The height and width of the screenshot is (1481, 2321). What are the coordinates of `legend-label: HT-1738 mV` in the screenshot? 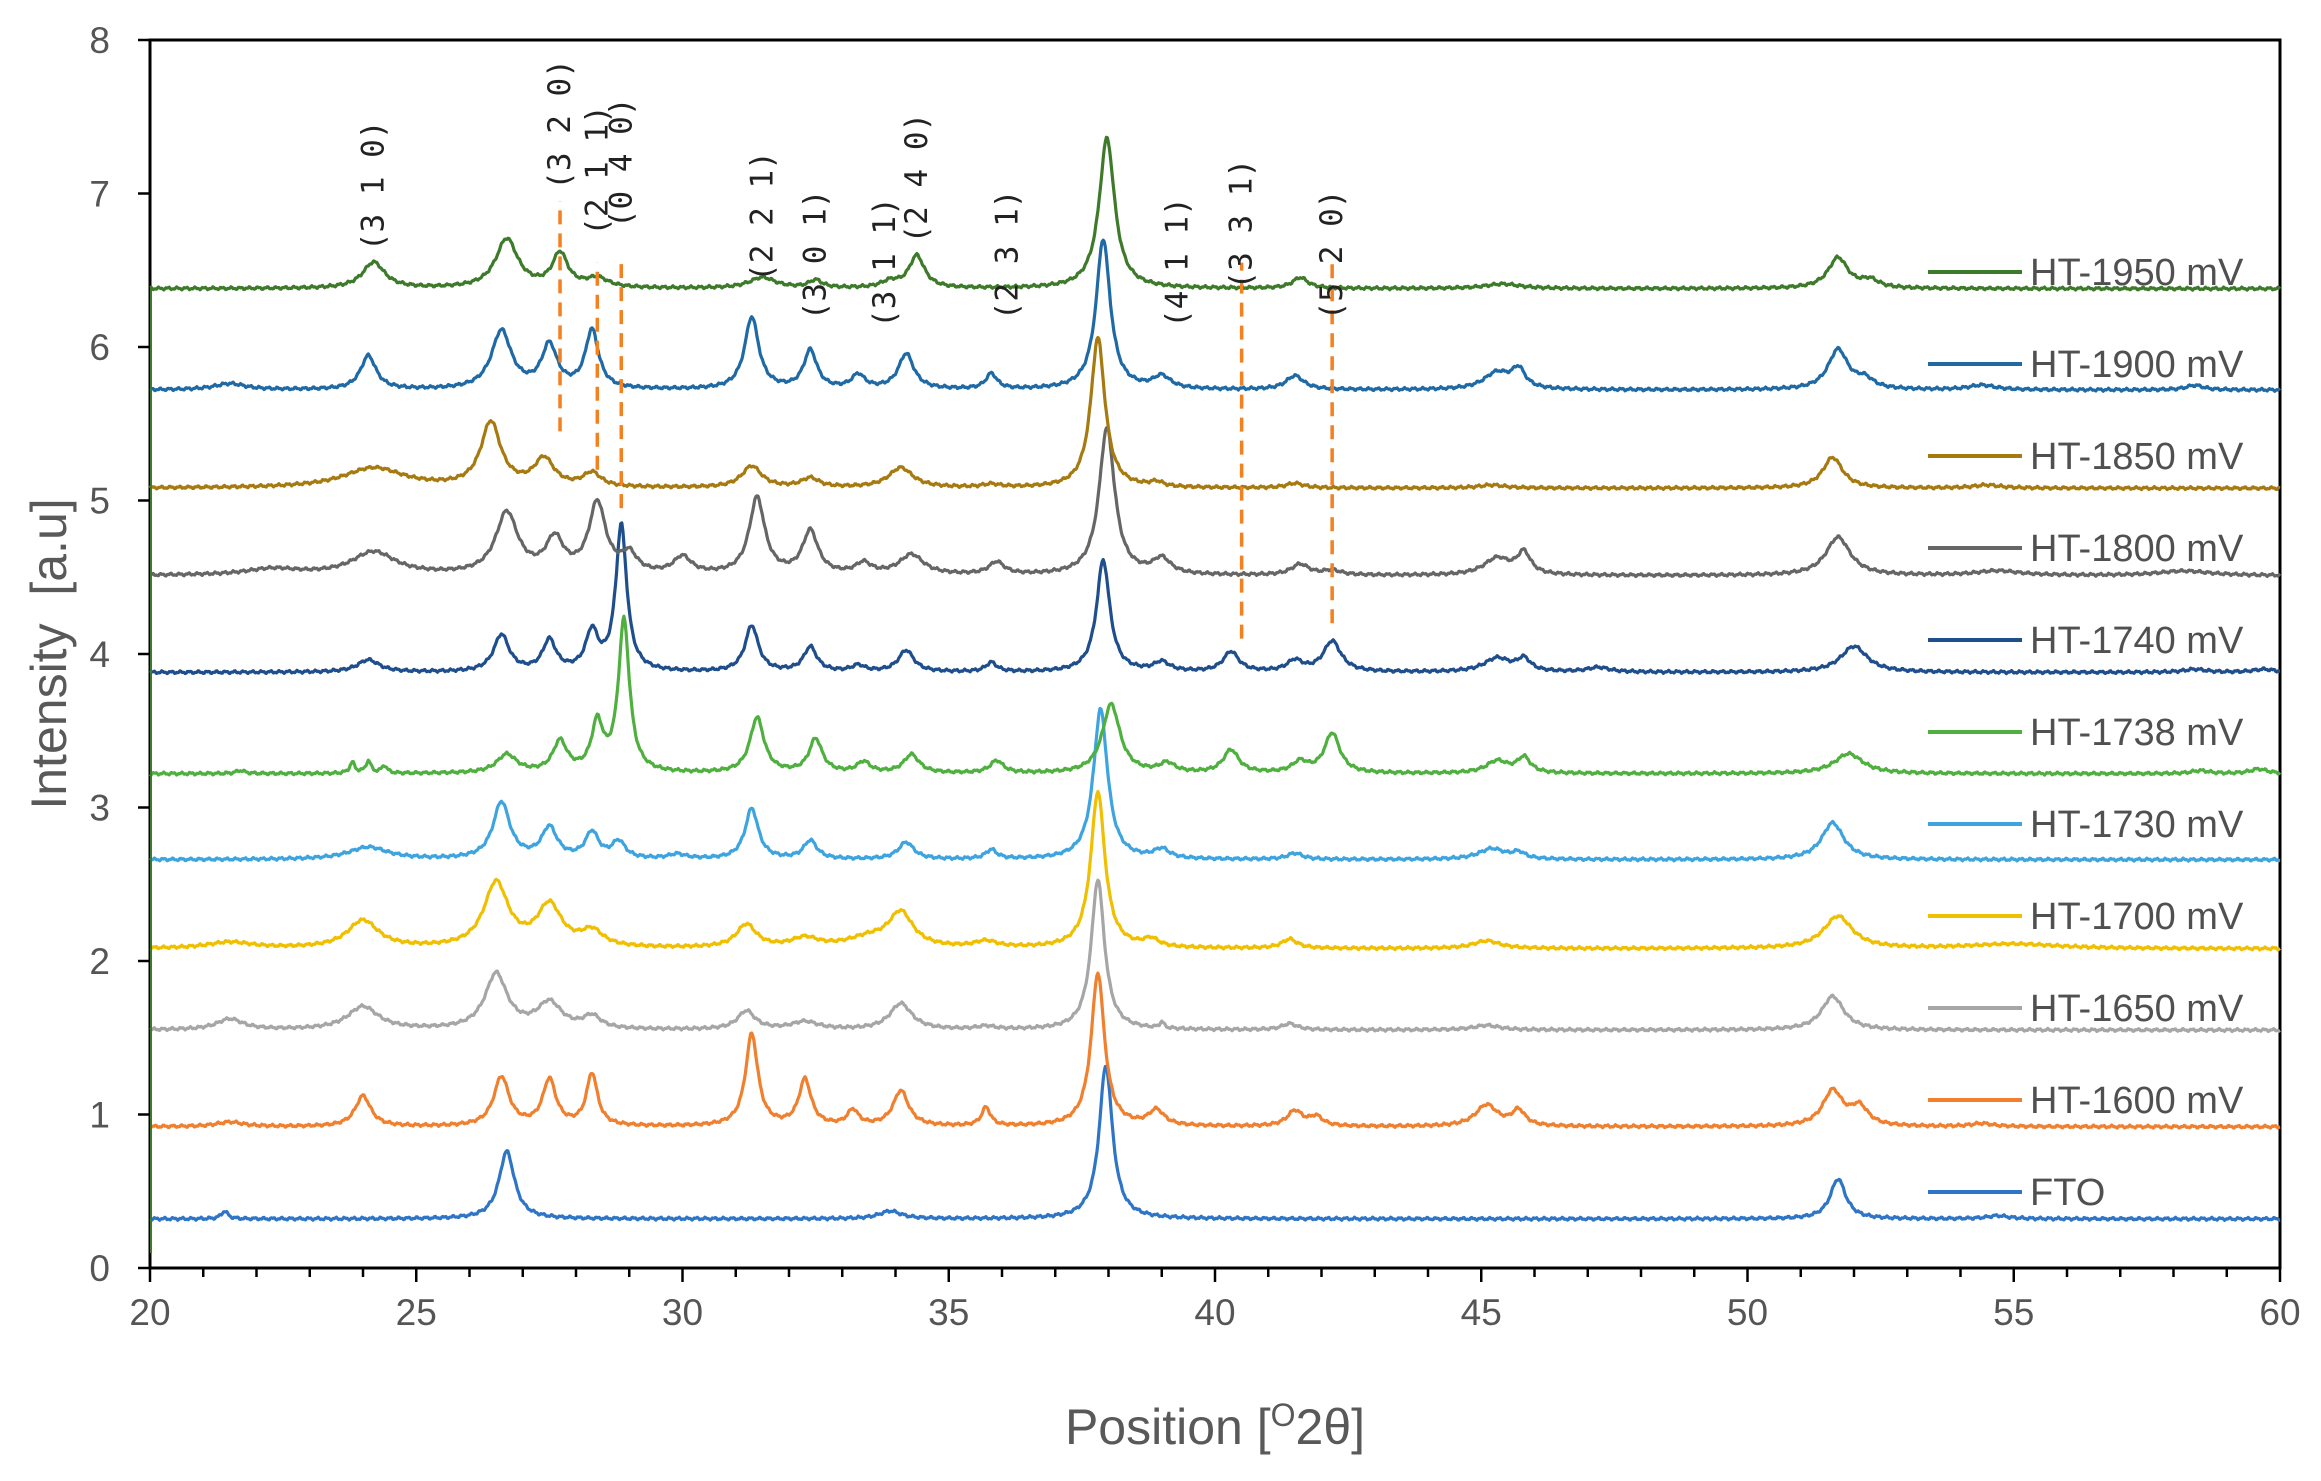 It's located at (2137, 733).